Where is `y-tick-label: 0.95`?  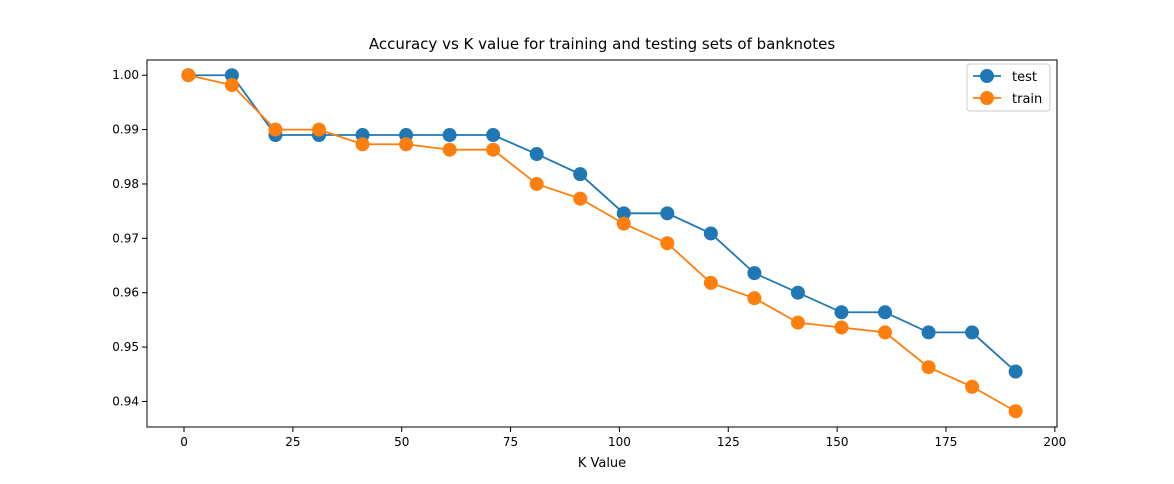
y-tick-label: 0.95 is located at coordinates (125, 347).